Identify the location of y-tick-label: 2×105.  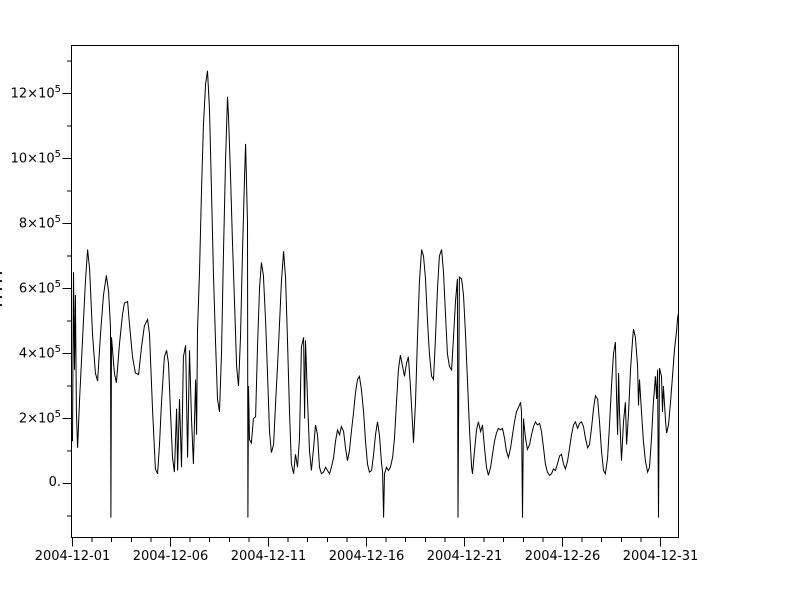
(39, 417).